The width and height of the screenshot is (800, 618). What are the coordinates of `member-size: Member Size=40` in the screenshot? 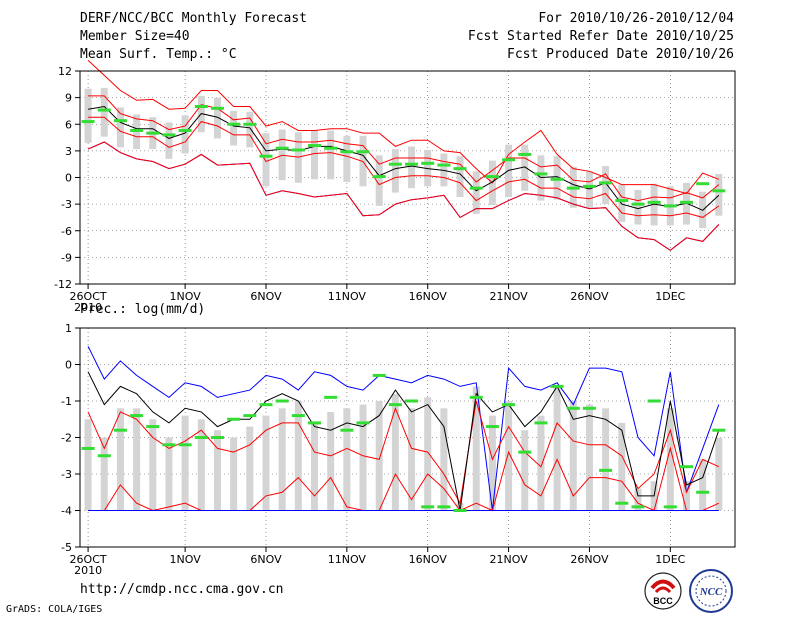 It's located at (135, 36).